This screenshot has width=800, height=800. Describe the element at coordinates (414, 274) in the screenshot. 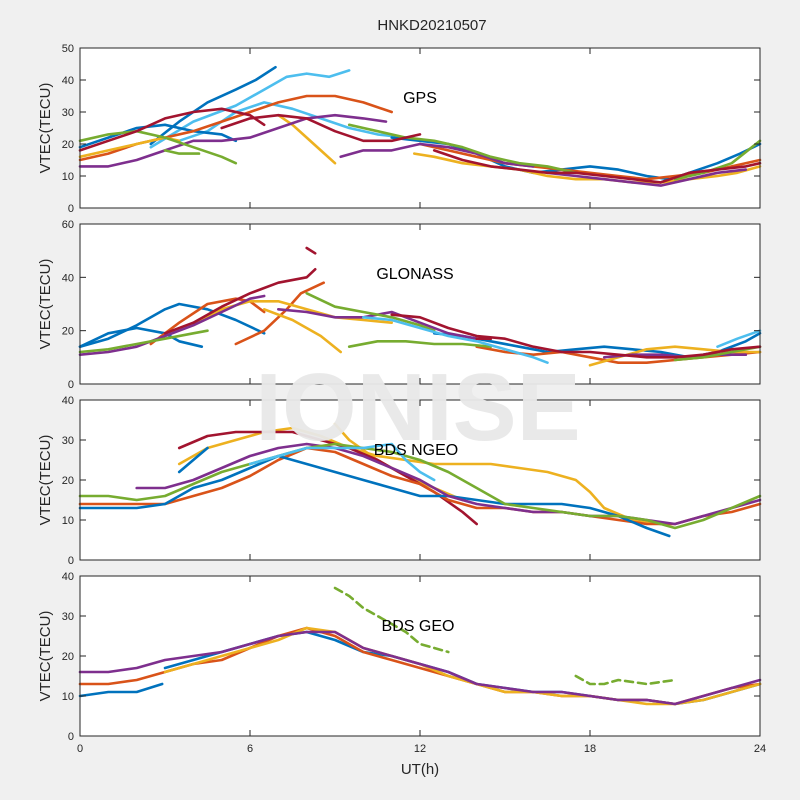

I see `subplot-annotation: GLONASS` at that location.